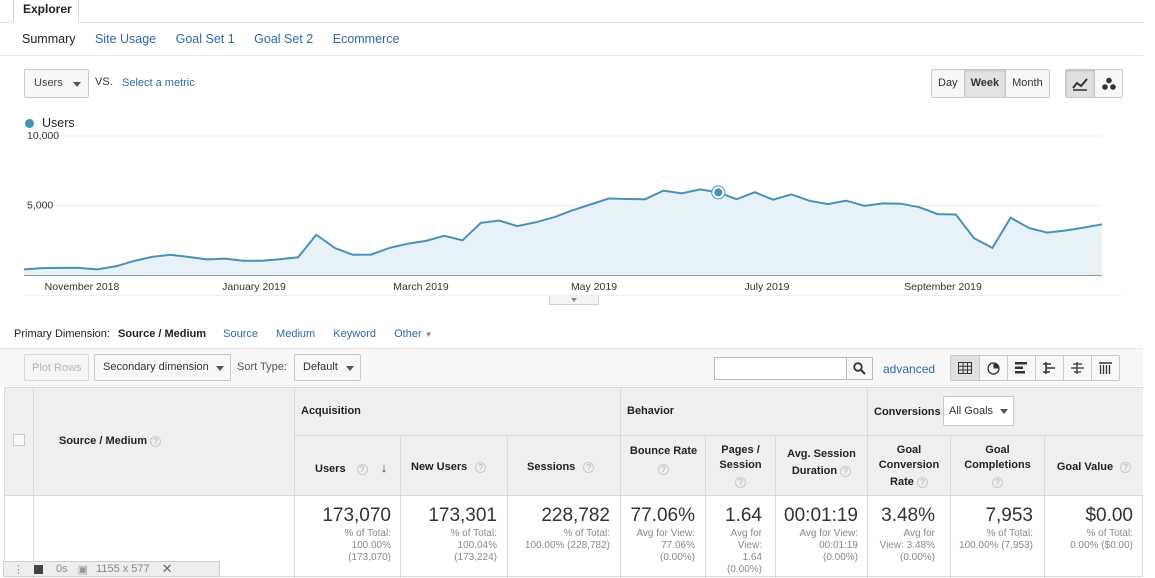 This screenshot has width=1155, height=578. I want to click on column-goal-conversion-rate: Goal Conversion Rate ?, so click(909, 466).